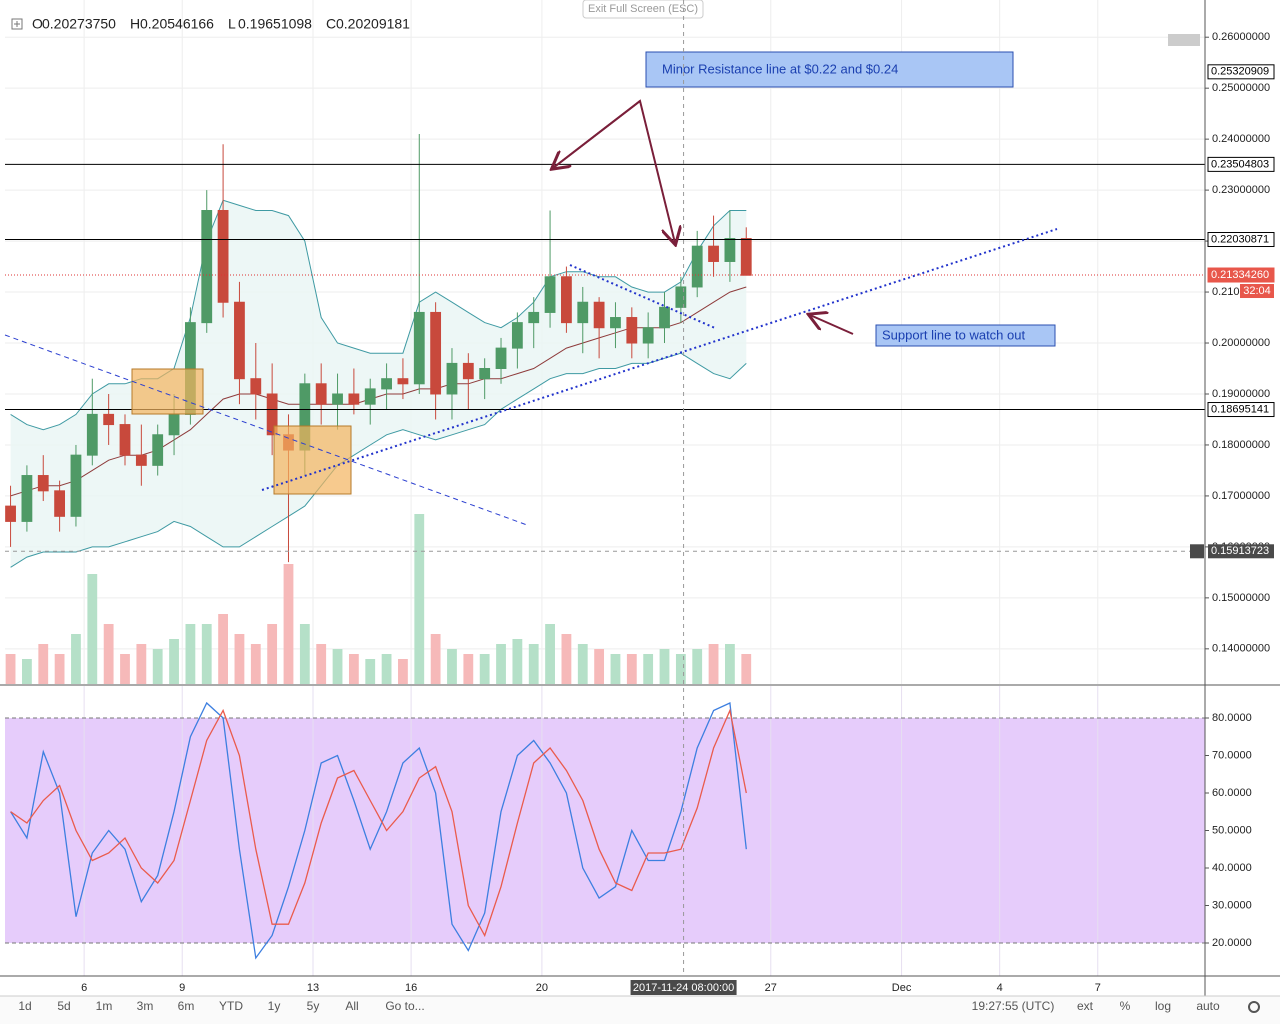  Describe the element at coordinates (1000, 988) in the screenshot. I see `x-tick-label: 4` at that location.